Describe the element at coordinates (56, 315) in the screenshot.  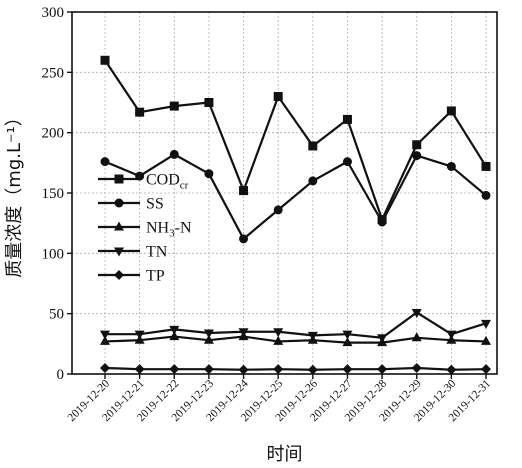
I see `y-tick-label: 50` at that location.